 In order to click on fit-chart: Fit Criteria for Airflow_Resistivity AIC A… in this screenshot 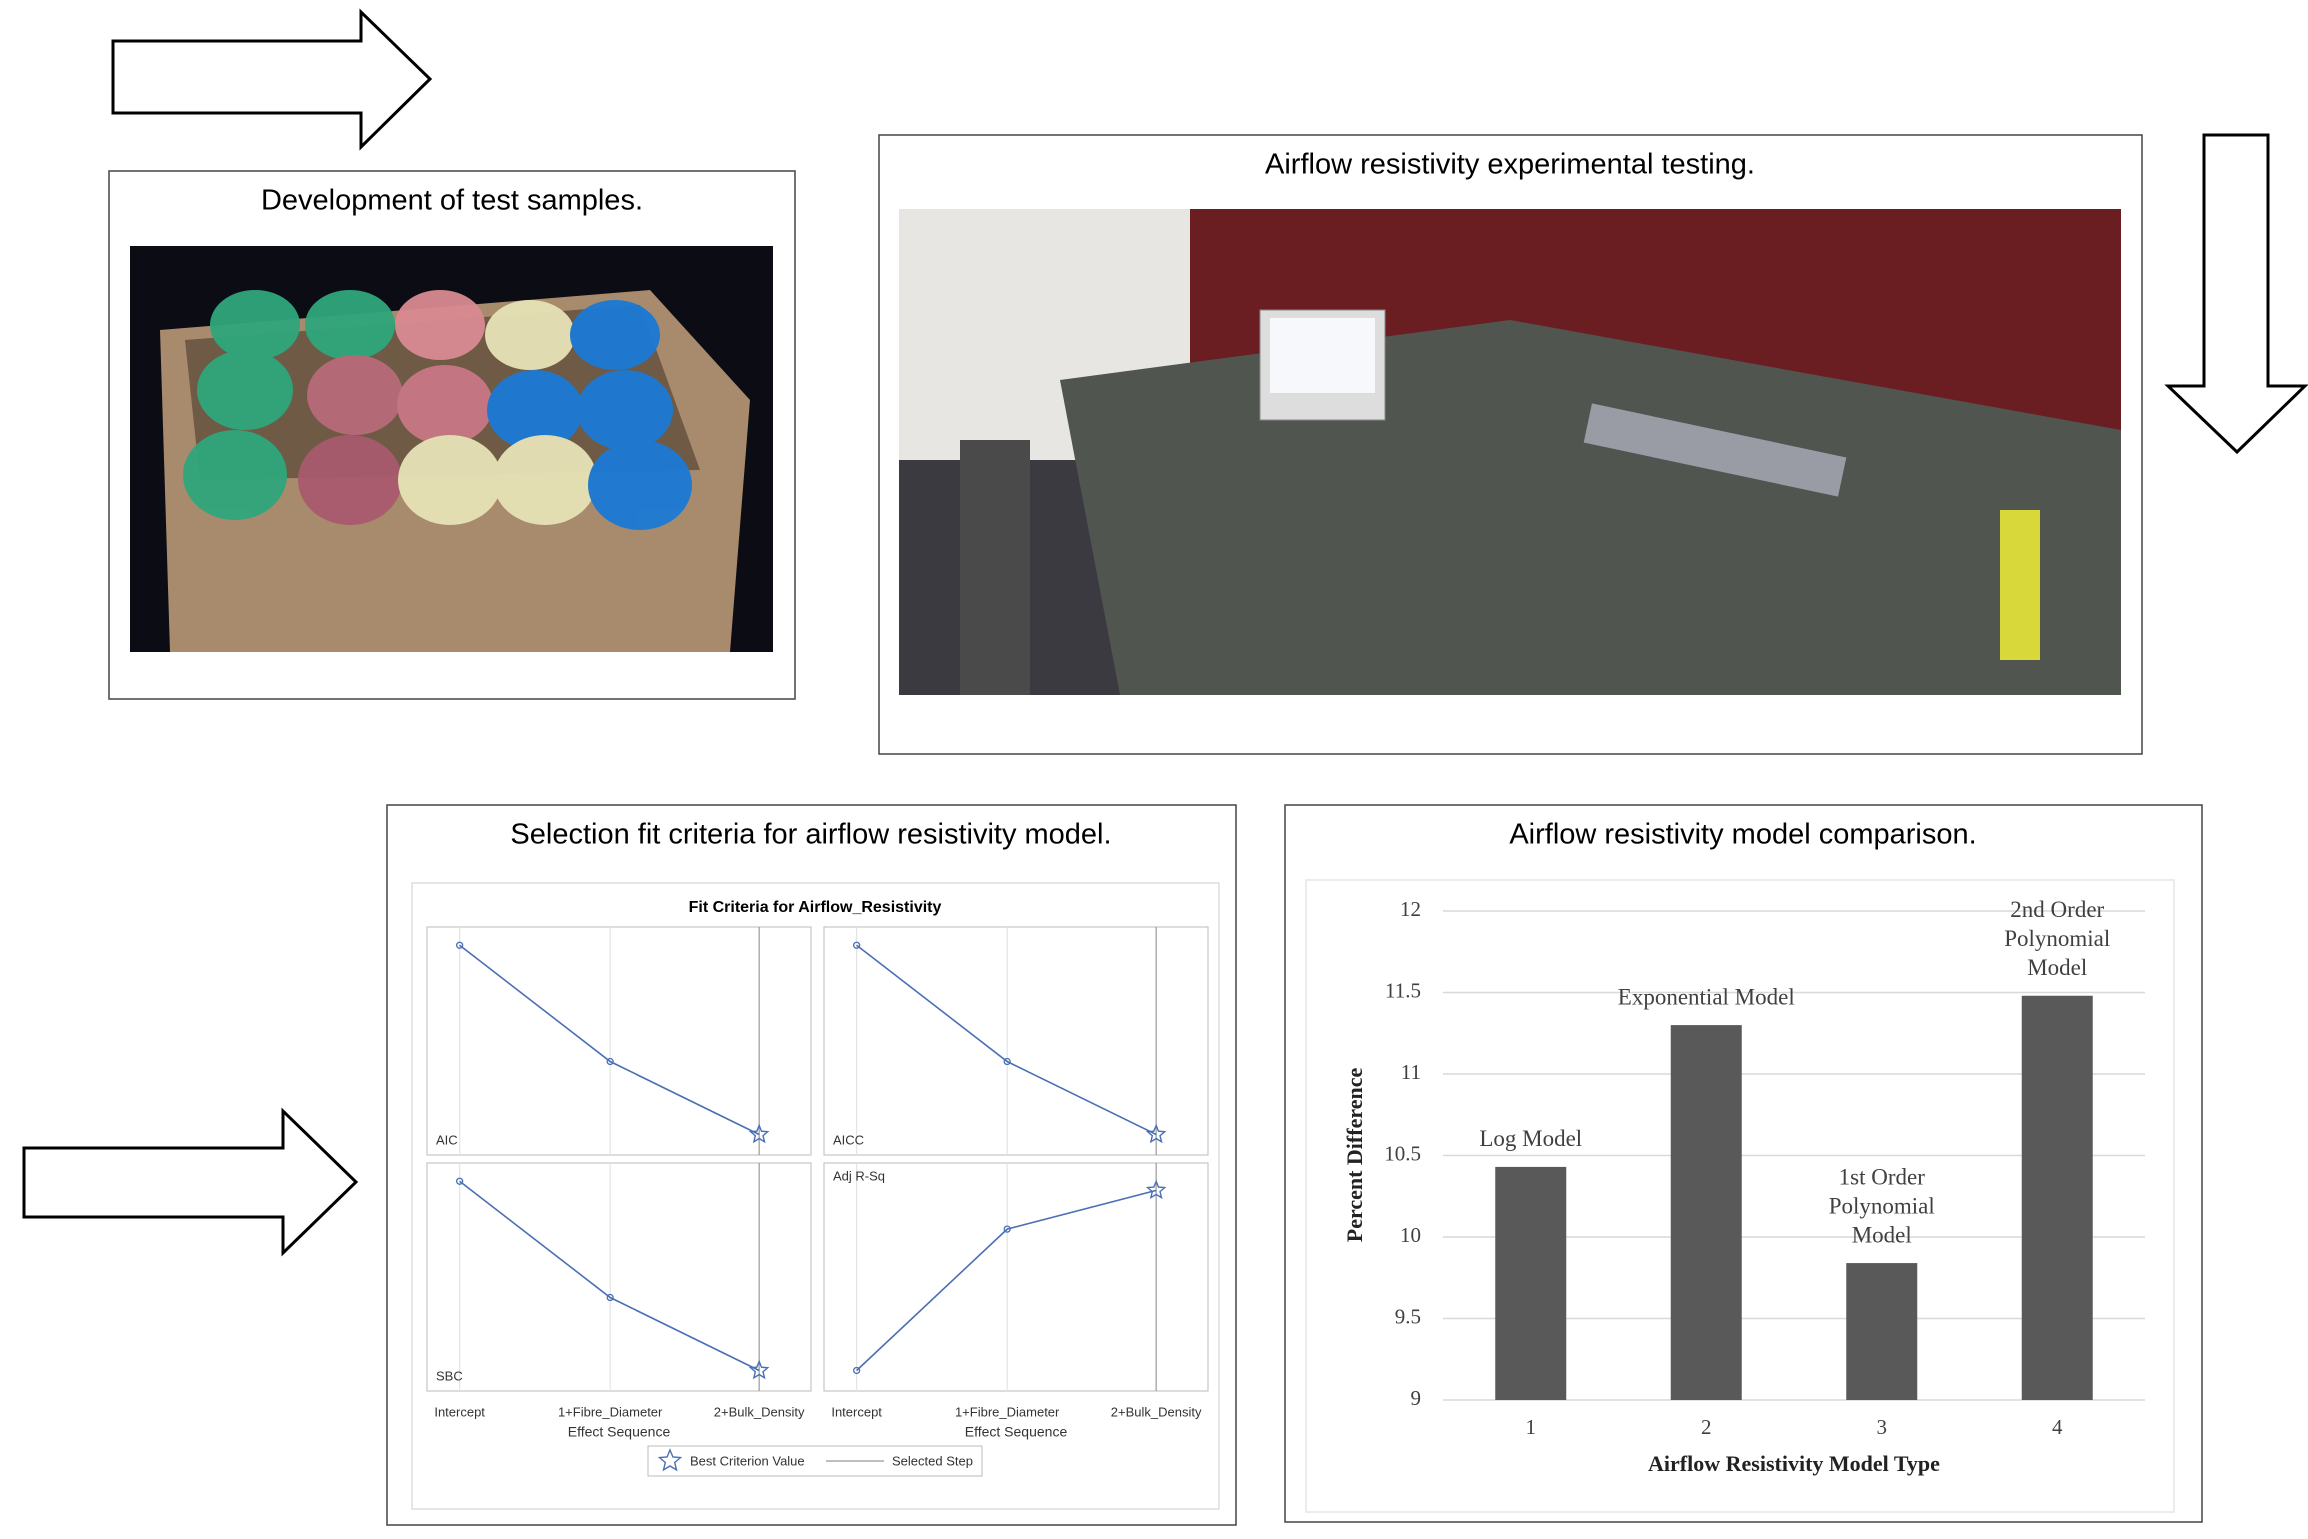, I will do `click(817, 1188)`.